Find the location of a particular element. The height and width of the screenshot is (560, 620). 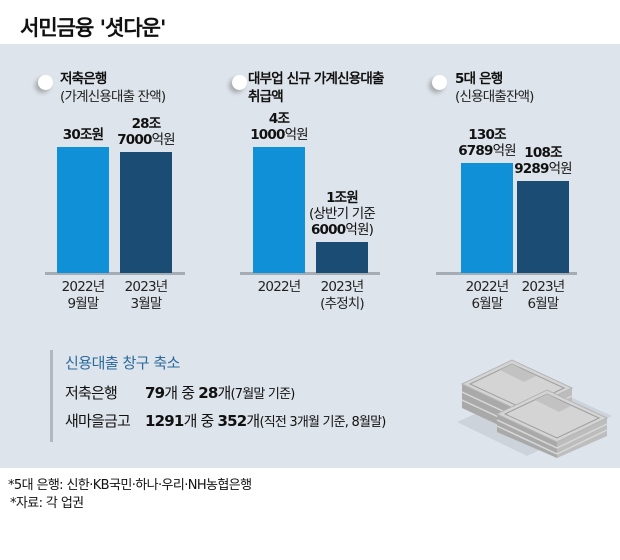

category-label: 2022년 is located at coordinates (279, 287).